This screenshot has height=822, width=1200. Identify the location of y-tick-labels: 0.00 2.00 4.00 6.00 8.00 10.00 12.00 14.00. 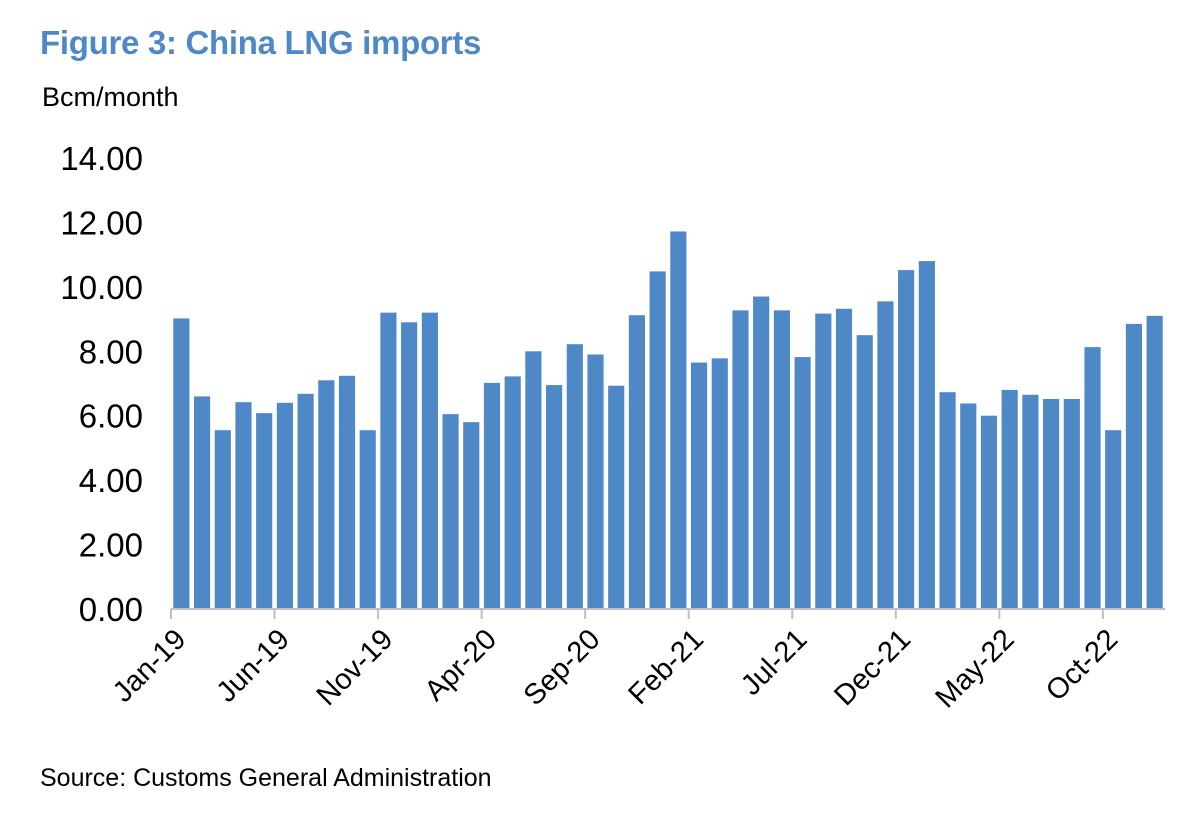
(101, 384).